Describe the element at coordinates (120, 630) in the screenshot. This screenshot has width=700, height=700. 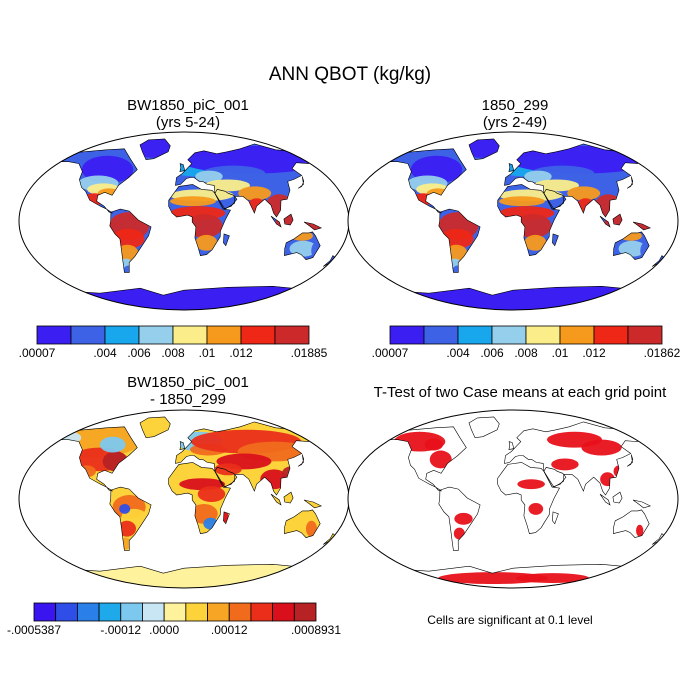
I see `colorbar-tick-label: -.00012` at that location.